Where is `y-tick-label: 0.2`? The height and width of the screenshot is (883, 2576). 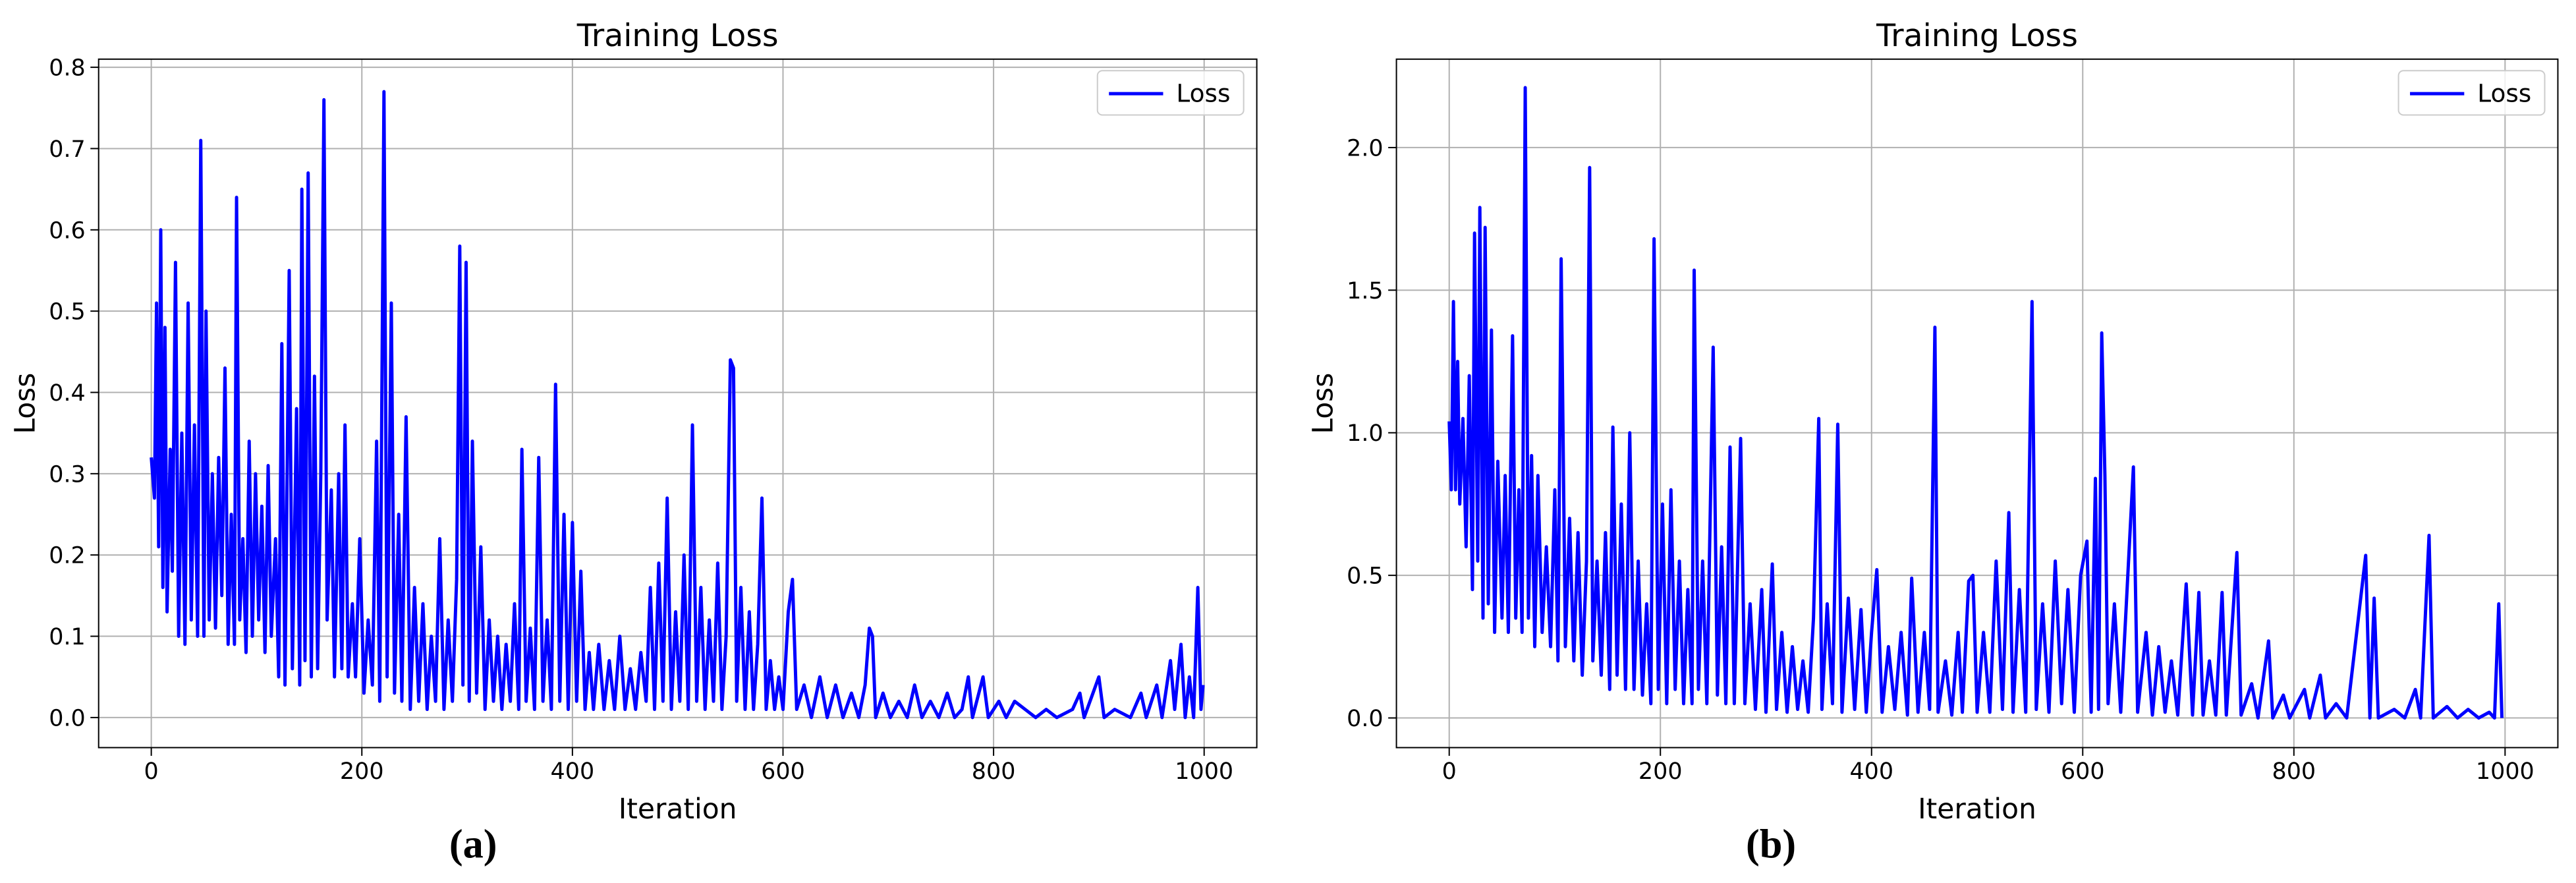 y-tick-label: 0.2 is located at coordinates (67, 556).